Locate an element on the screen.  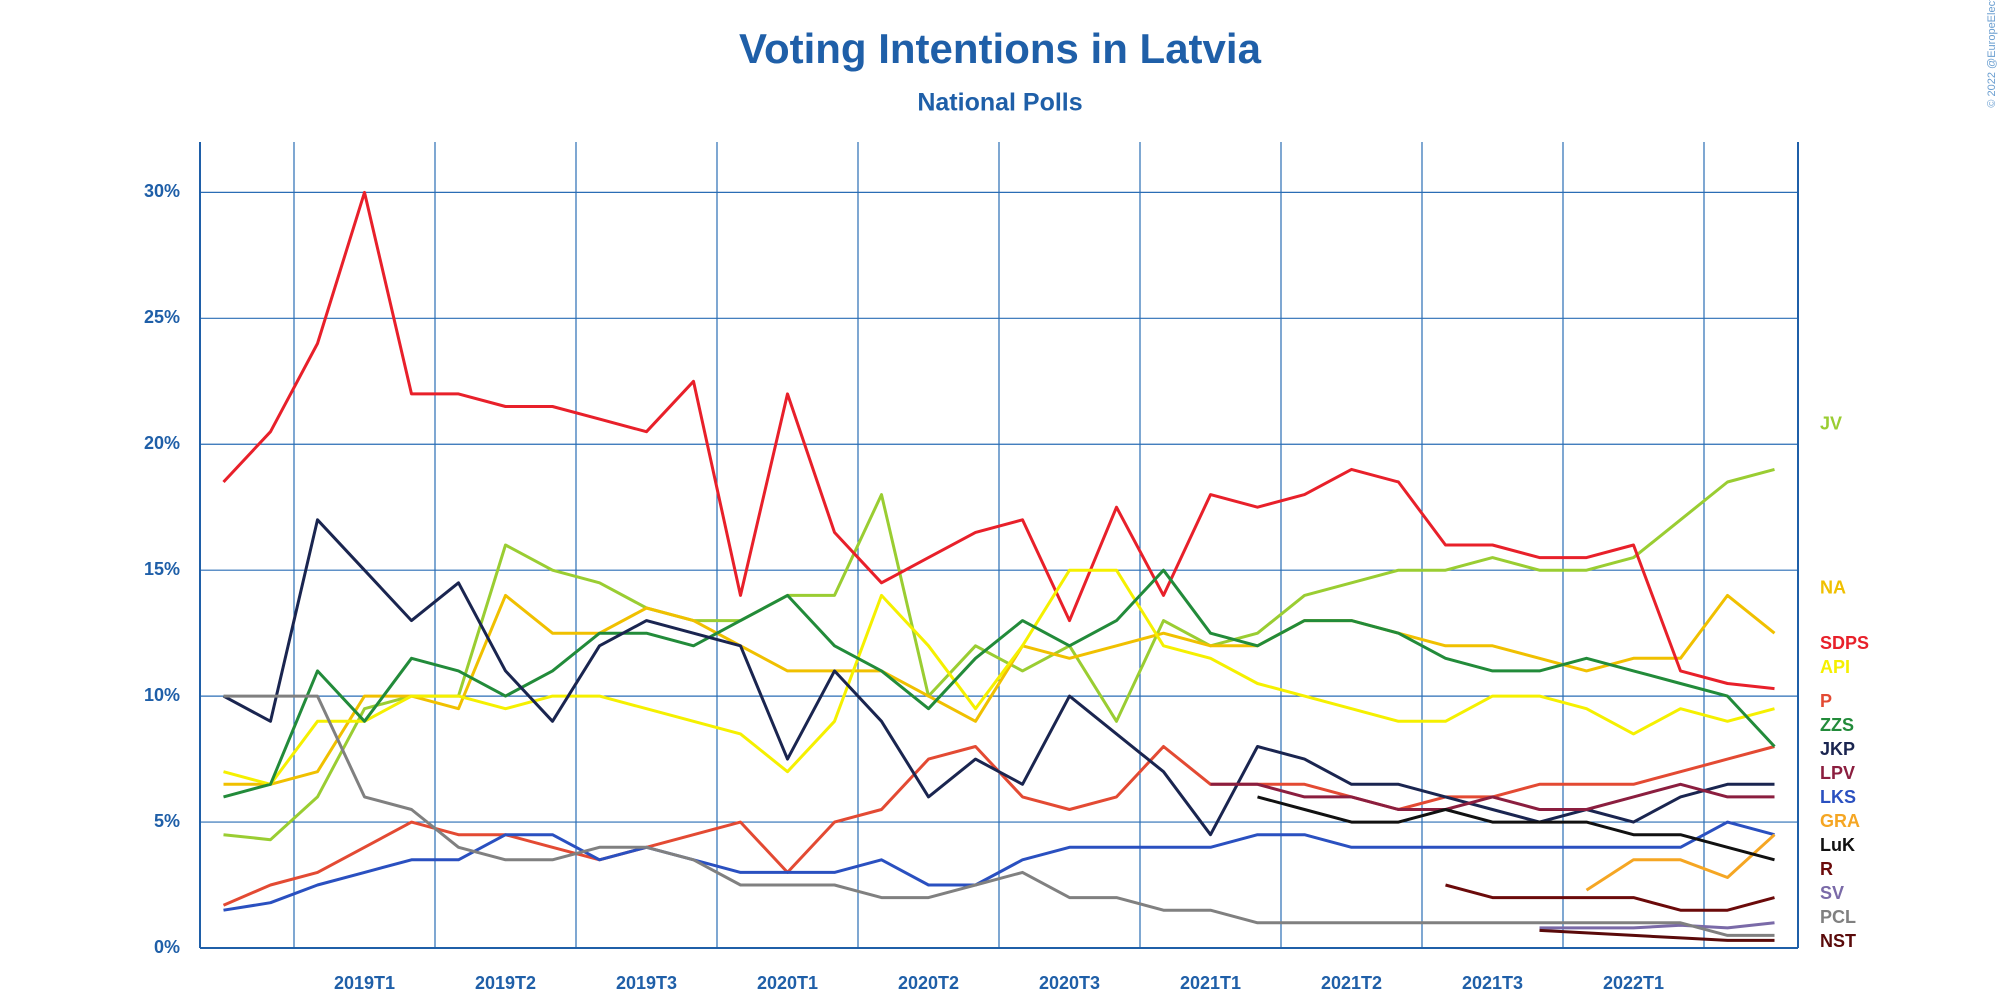
x-tick-label: 2021T2 is located at coordinates (1351, 983).